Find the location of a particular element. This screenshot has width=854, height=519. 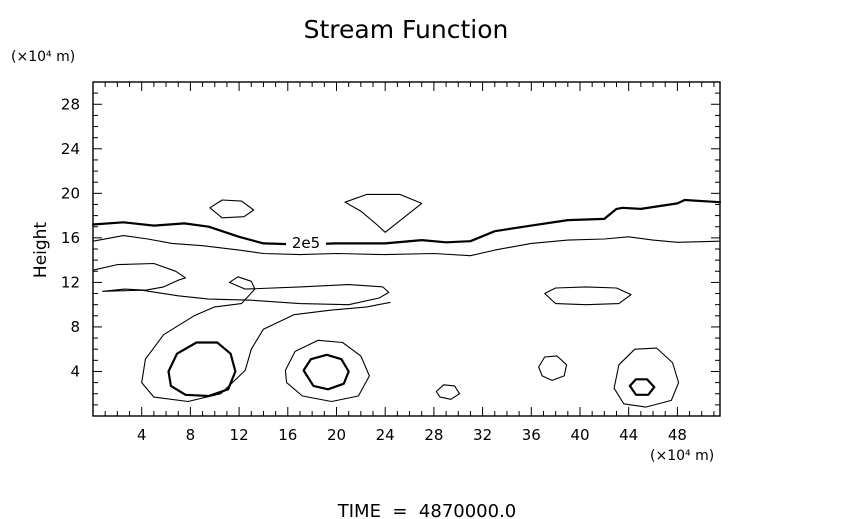

y-axis-label: Height is located at coordinates (41, 250).